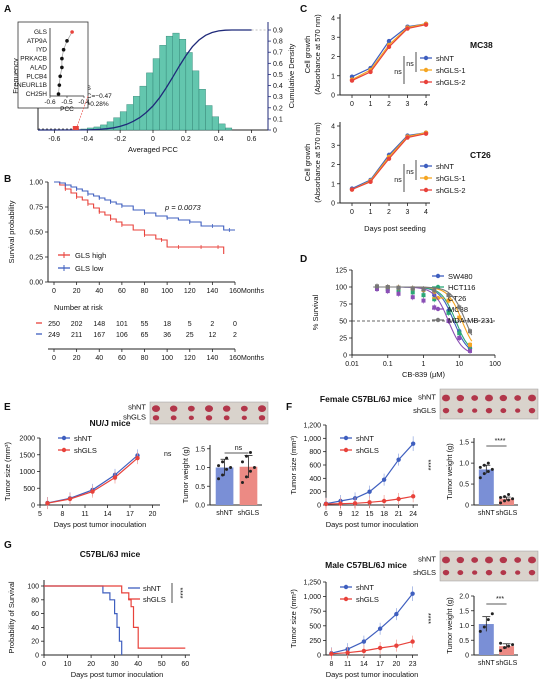 Image resolution: width=546 pixels, height=688 pixels. Describe the element at coordinates (35, 614) in the screenshot. I see `g-y-tick-label: 60` at that location.